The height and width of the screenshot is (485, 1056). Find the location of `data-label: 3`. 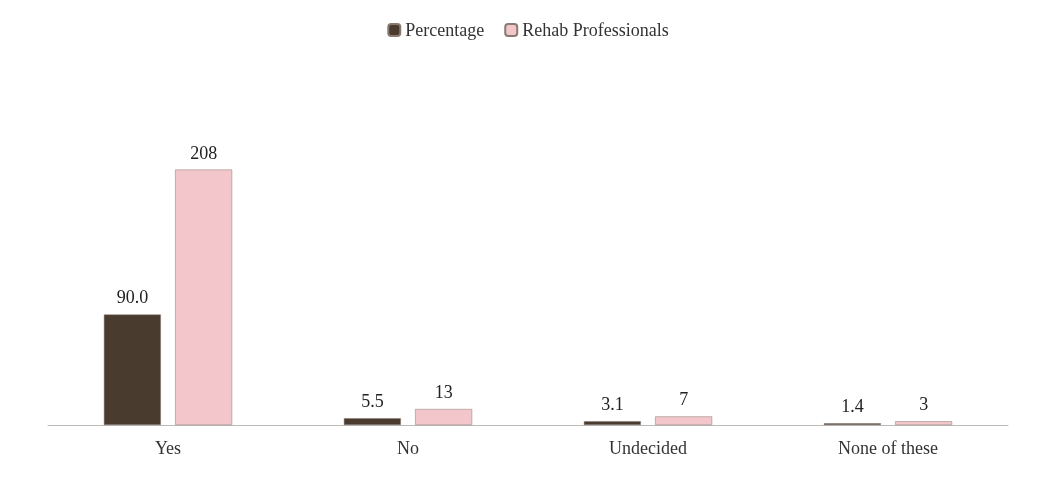

data-label: 3 is located at coordinates (924, 404).